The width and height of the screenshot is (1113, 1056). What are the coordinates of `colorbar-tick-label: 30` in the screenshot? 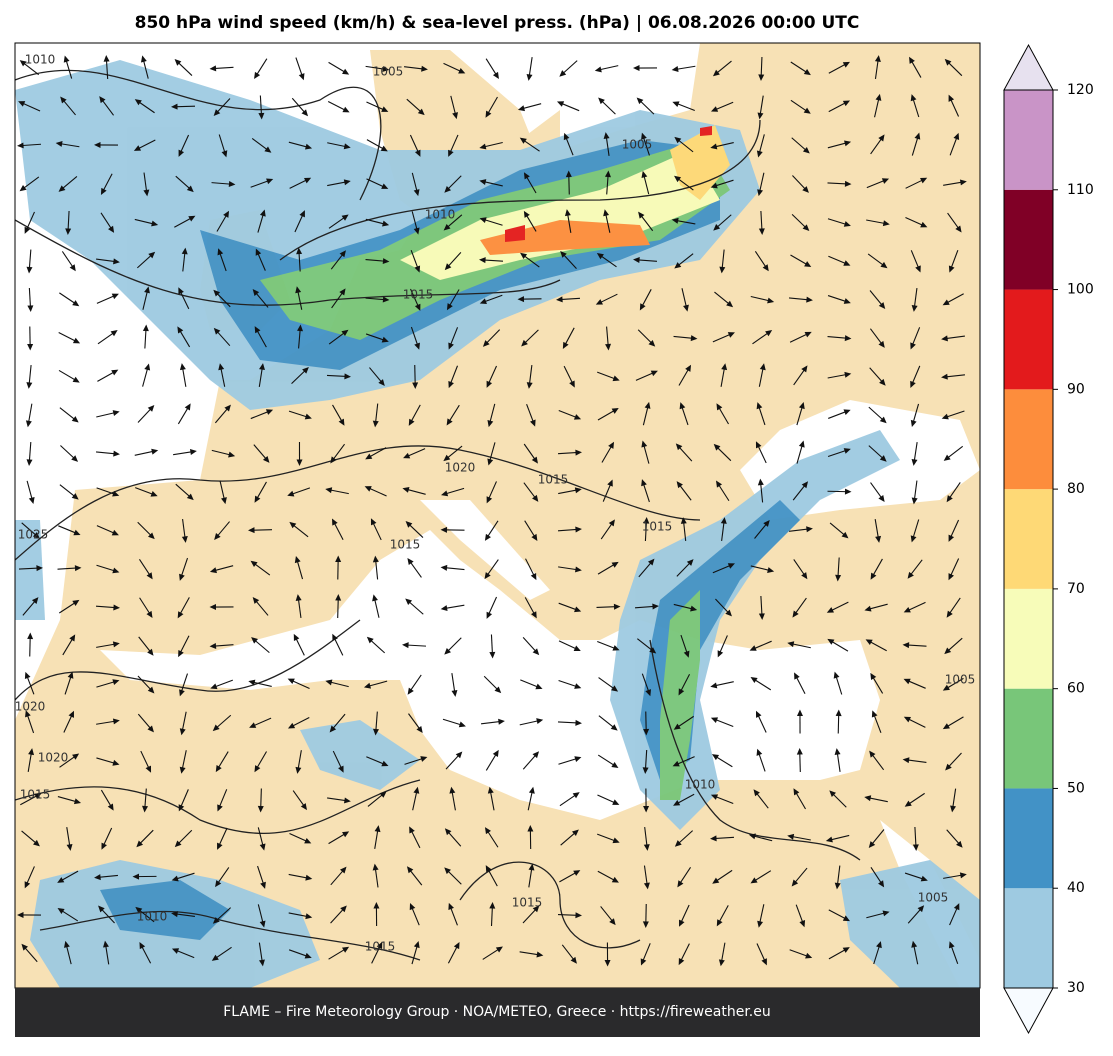 It's located at (1076, 988).